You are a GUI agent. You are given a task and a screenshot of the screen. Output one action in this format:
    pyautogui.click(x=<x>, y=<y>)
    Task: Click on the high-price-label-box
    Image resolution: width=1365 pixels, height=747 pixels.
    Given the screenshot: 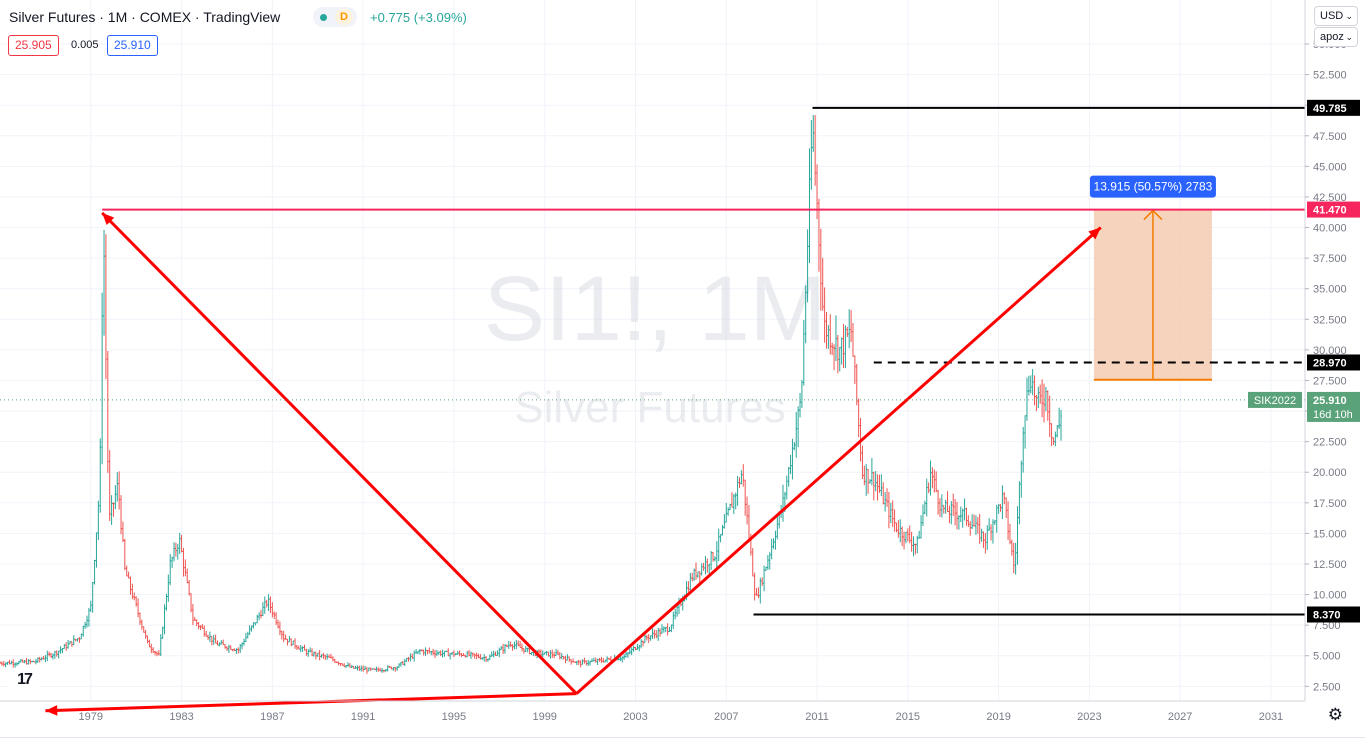 What is the action you would take?
    pyautogui.click(x=1333, y=107)
    